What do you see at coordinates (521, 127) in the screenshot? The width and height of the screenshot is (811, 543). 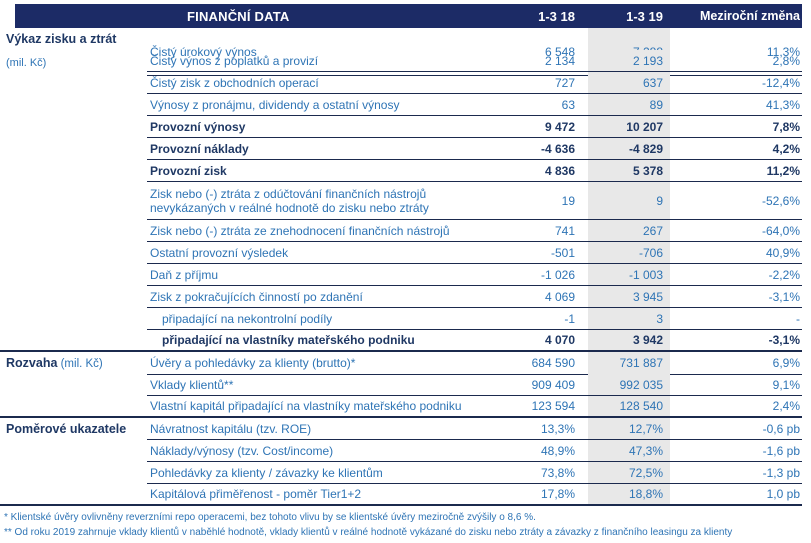 I see `value-period-1: 9 472` at bounding box center [521, 127].